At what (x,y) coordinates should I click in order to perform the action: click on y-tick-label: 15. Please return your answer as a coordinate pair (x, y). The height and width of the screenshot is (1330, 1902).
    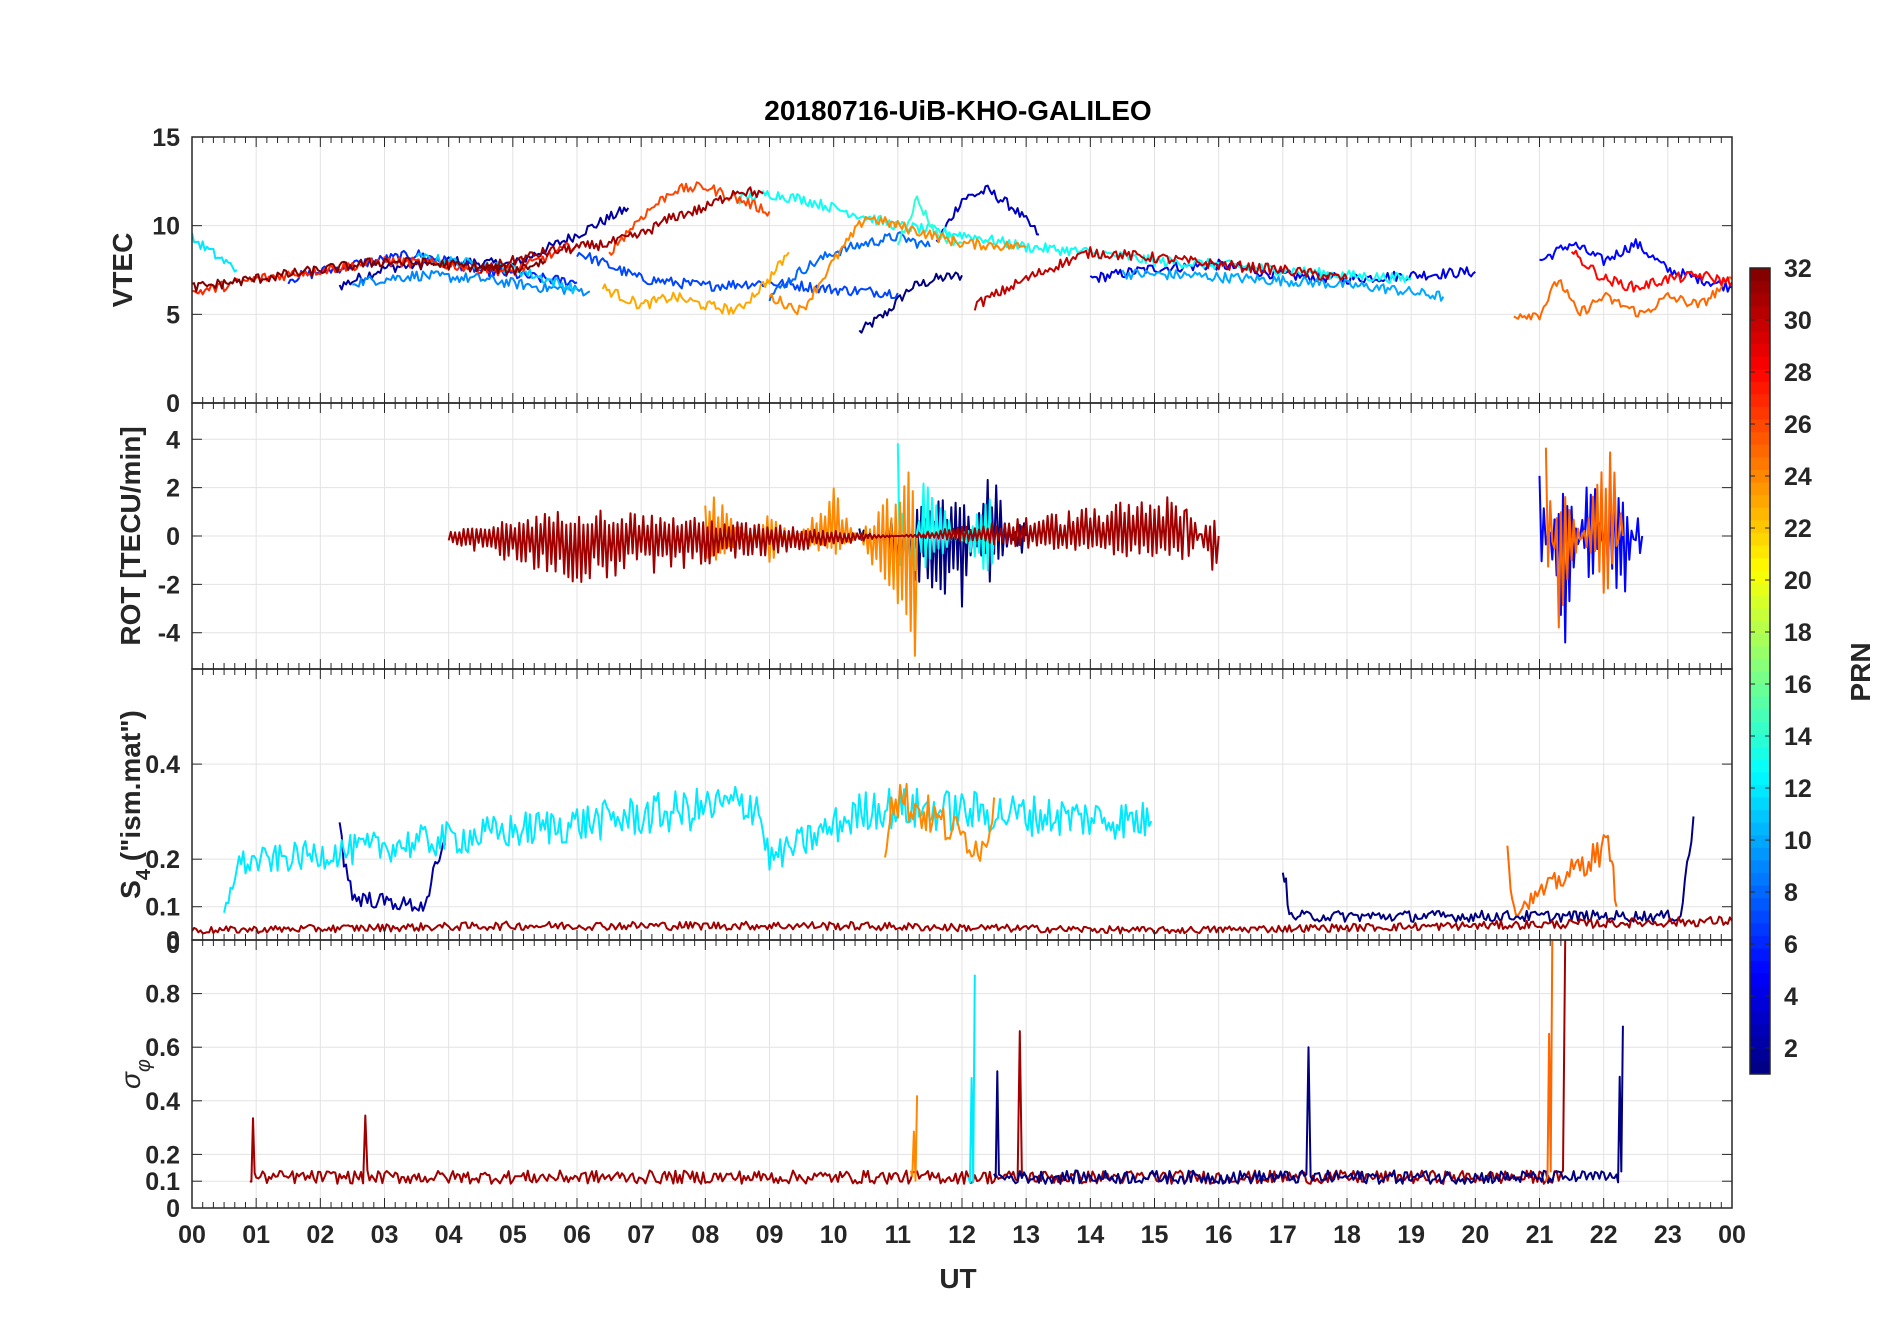
    Looking at the image, I should click on (166, 138).